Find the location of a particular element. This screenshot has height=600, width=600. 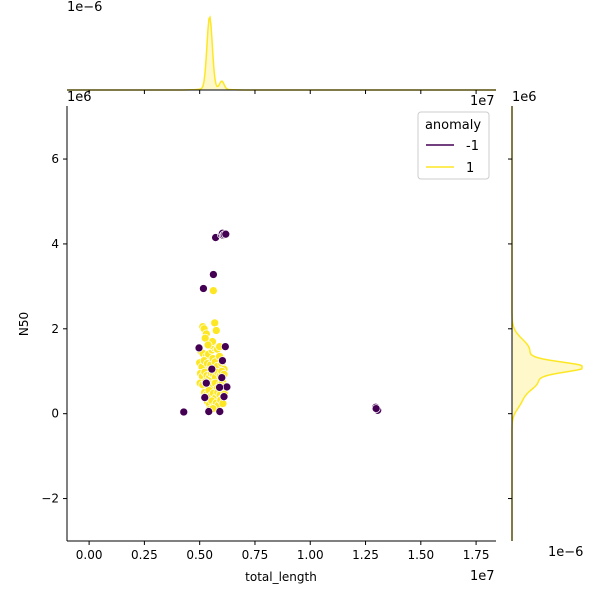

y-offset-label: 1e6 is located at coordinates (79, 97).